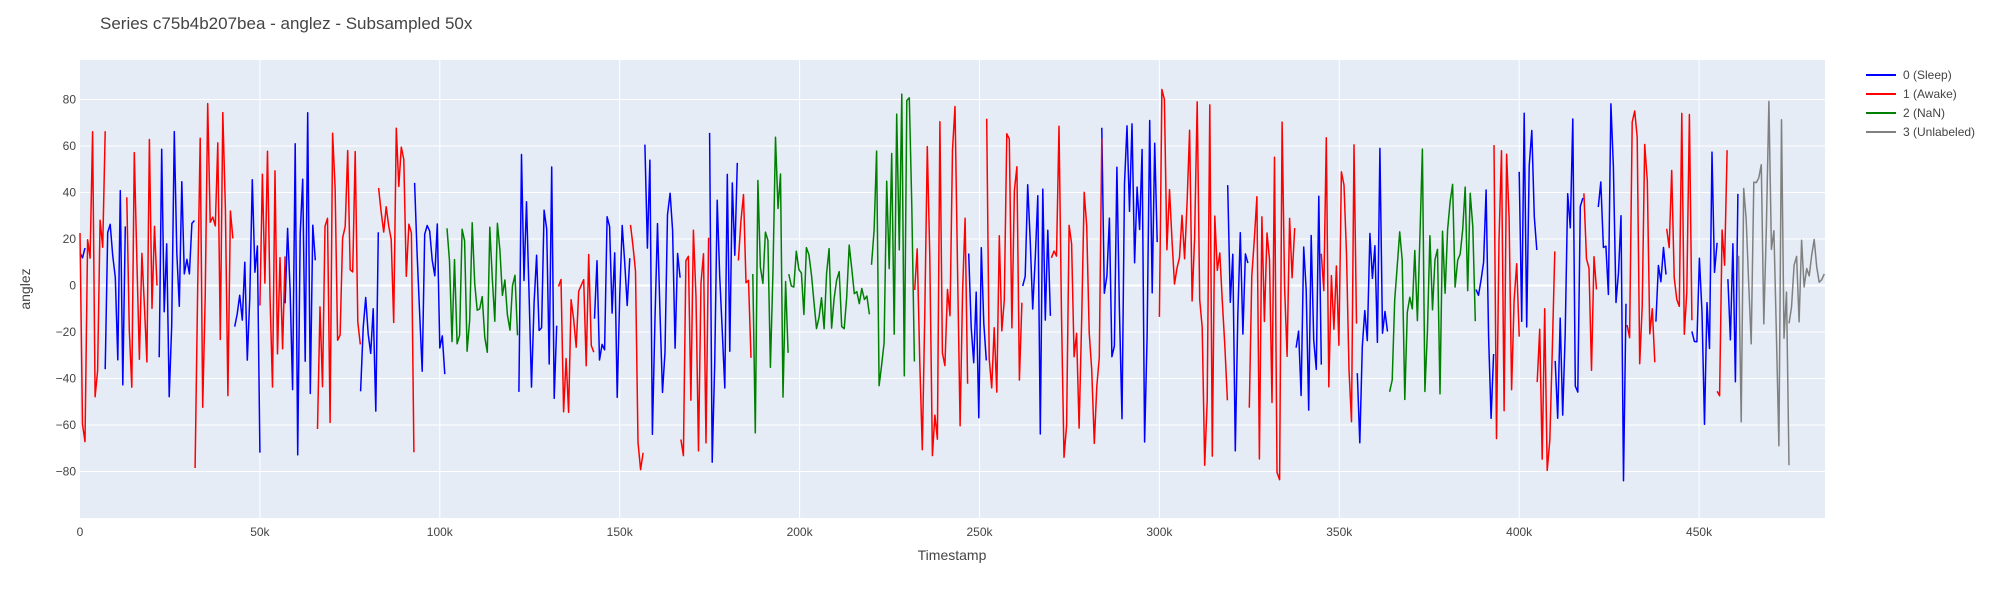  Describe the element at coordinates (1927, 75) in the screenshot. I see `legend-label: 0 (Sleep)` at that location.